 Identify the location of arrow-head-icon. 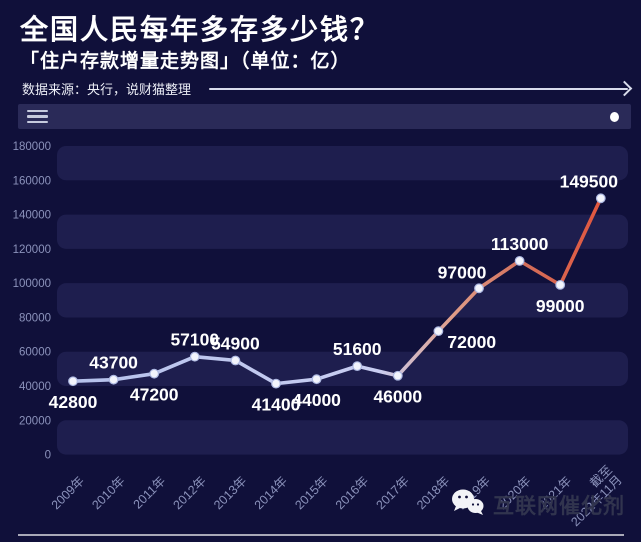
(624, 88).